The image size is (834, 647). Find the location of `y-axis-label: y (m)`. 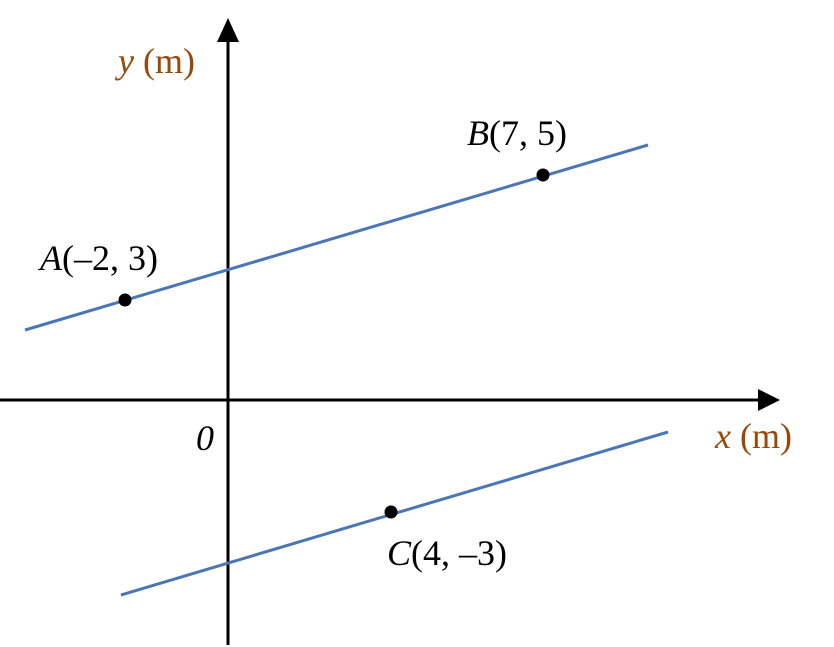

y-axis-label: y (m) is located at coordinates (155, 61).